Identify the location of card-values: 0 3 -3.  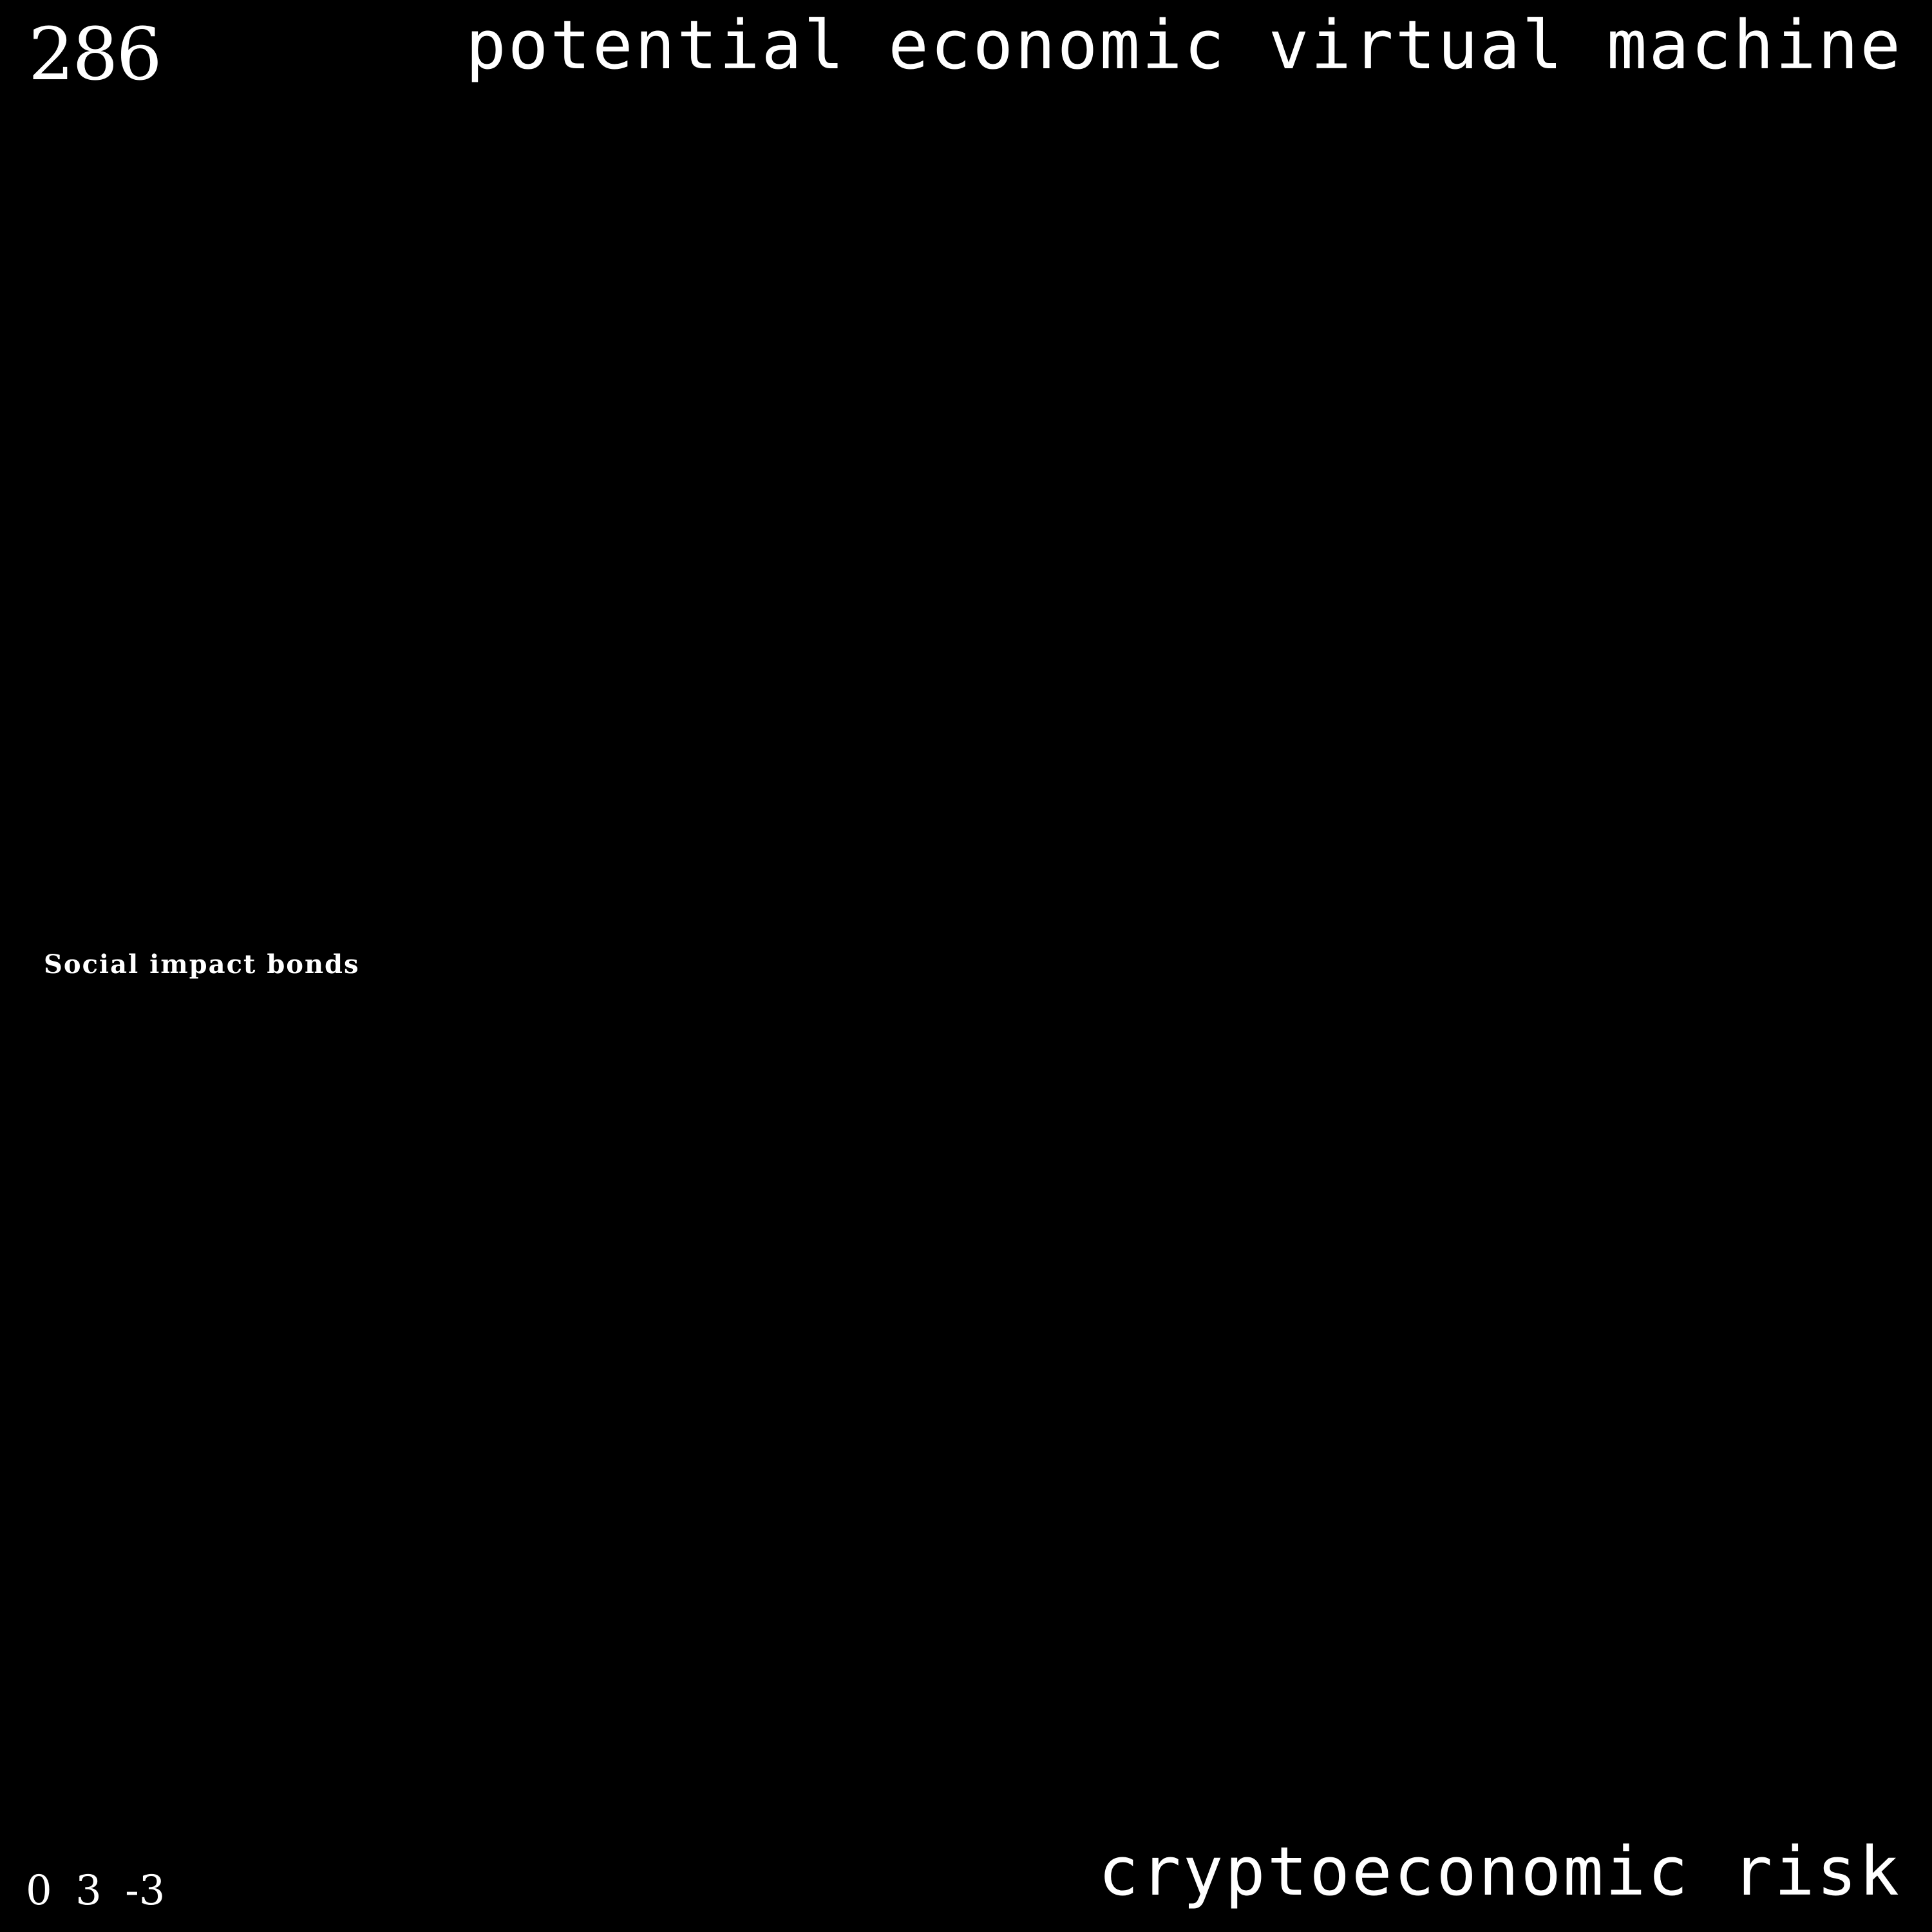
(96, 1891).